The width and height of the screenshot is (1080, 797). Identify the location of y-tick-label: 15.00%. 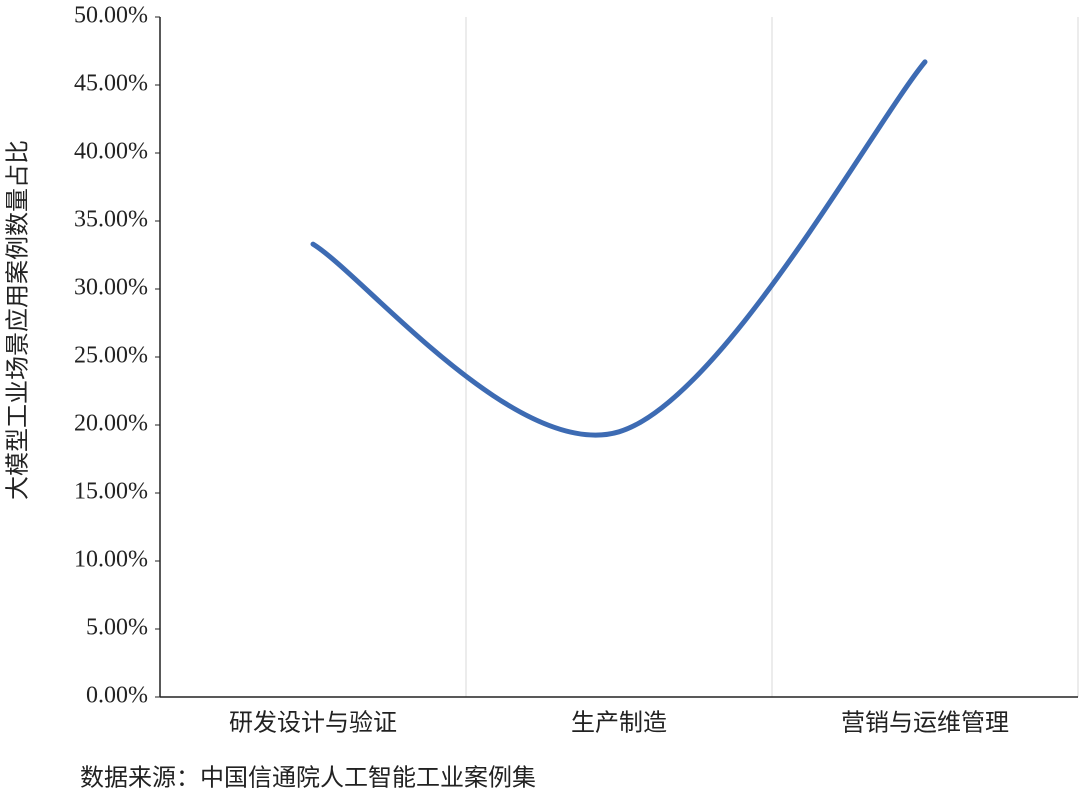
(111, 492).